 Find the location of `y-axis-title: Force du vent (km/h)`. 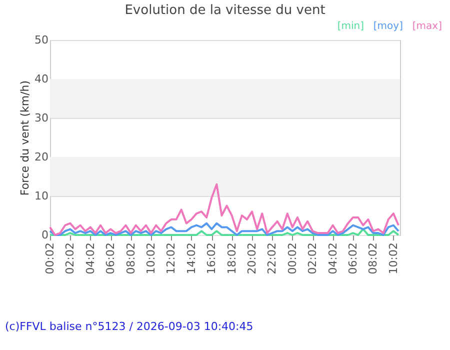

y-axis-title: Force du vent (km/h) is located at coordinates (25, 138).